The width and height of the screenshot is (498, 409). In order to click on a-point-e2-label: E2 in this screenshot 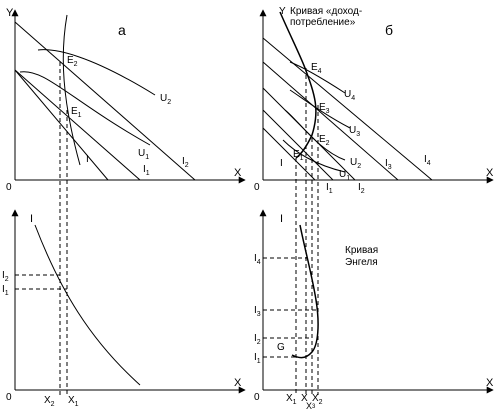, I will do `click(72, 61)`.